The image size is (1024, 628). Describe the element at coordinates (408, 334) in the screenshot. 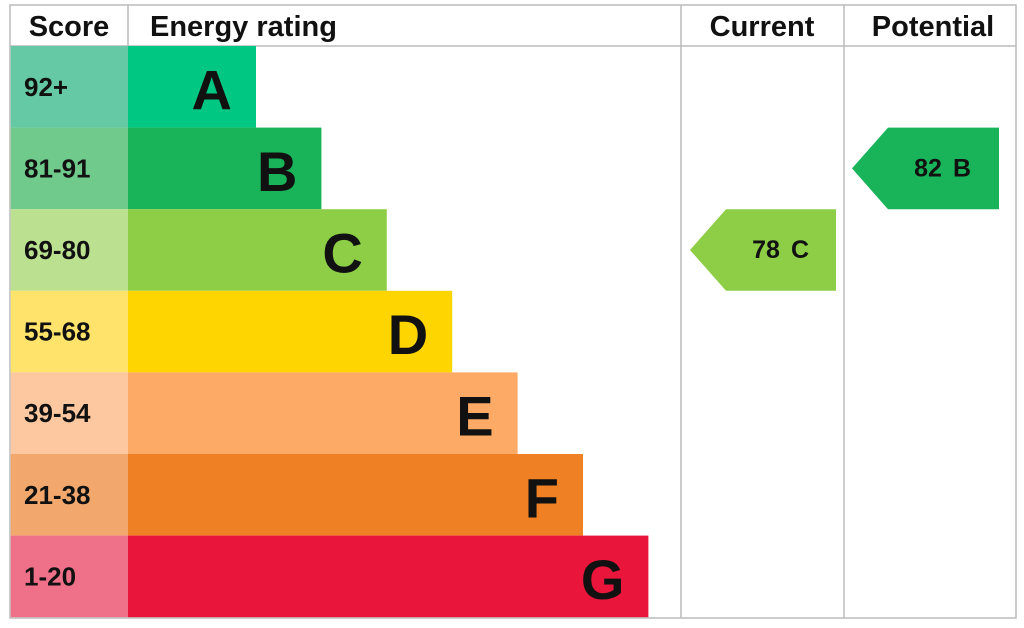

I see `band-letter: D` at that location.